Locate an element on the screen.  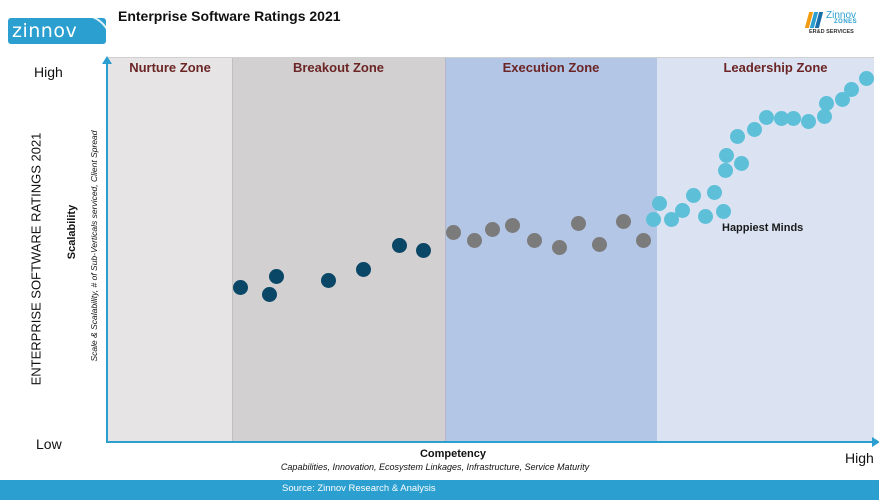
y-high-label: High is located at coordinates (48, 72).